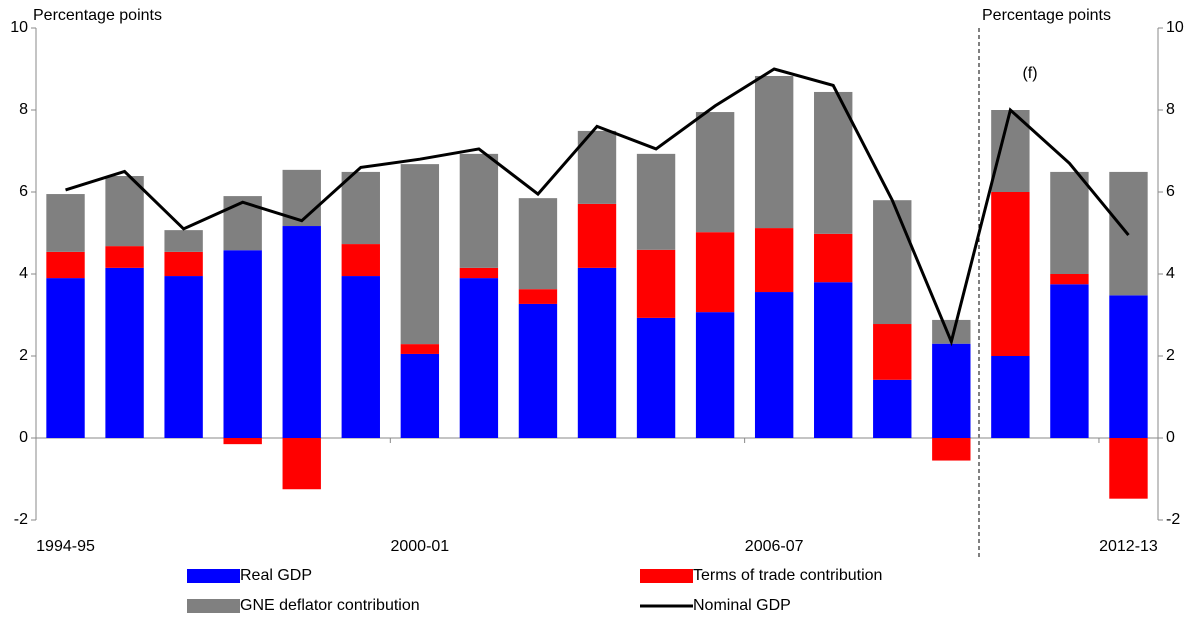 The width and height of the screenshot is (1188, 624). I want to click on y2-tick-label: 8, so click(1170, 109).